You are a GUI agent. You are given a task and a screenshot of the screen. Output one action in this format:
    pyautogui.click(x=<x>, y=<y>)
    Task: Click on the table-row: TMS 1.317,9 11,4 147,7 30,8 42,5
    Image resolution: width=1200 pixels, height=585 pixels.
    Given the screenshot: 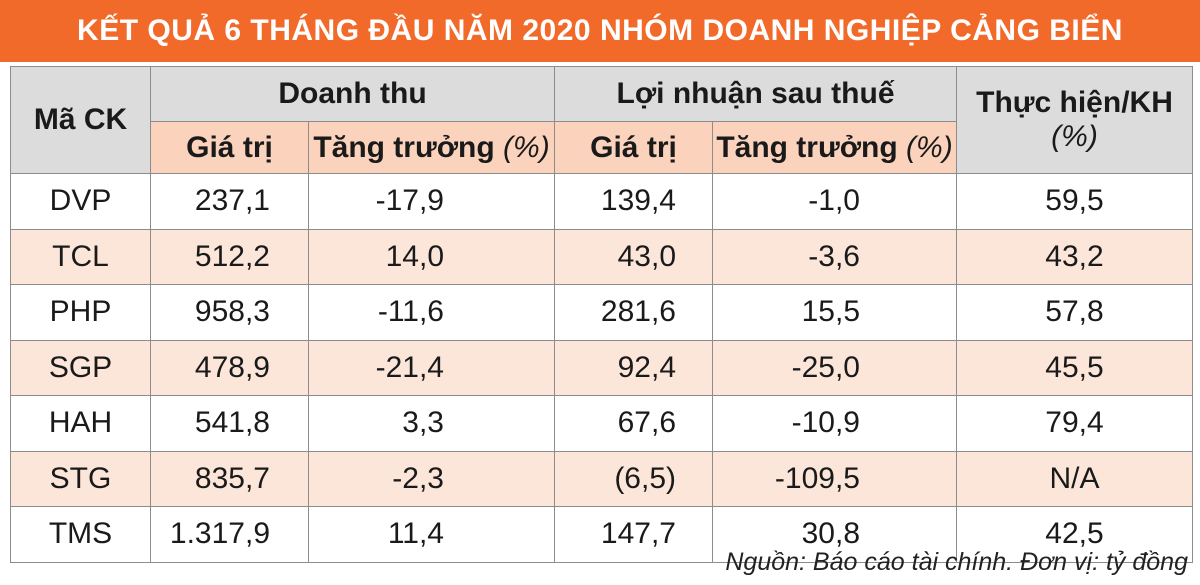 What is the action you would take?
    pyautogui.click(x=601, y=534)
    